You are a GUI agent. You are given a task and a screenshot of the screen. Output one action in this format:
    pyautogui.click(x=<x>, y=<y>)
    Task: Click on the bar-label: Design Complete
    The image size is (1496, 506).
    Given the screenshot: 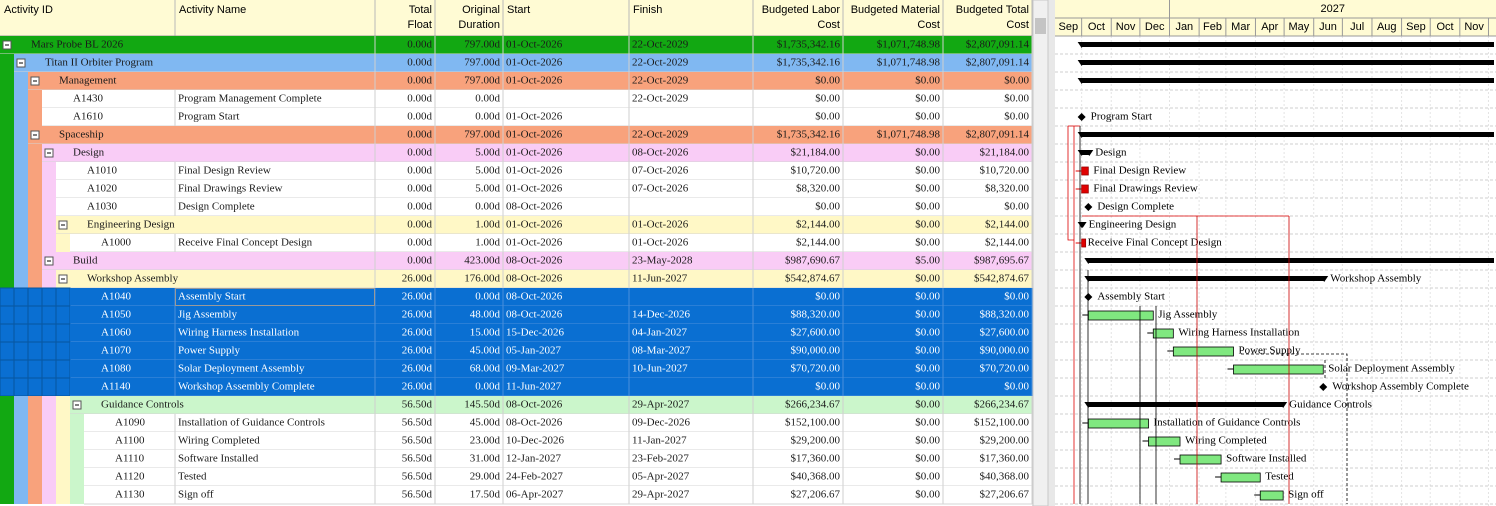 What is the action you would take?
    pyautogui.click(x=1135, y=207)
    